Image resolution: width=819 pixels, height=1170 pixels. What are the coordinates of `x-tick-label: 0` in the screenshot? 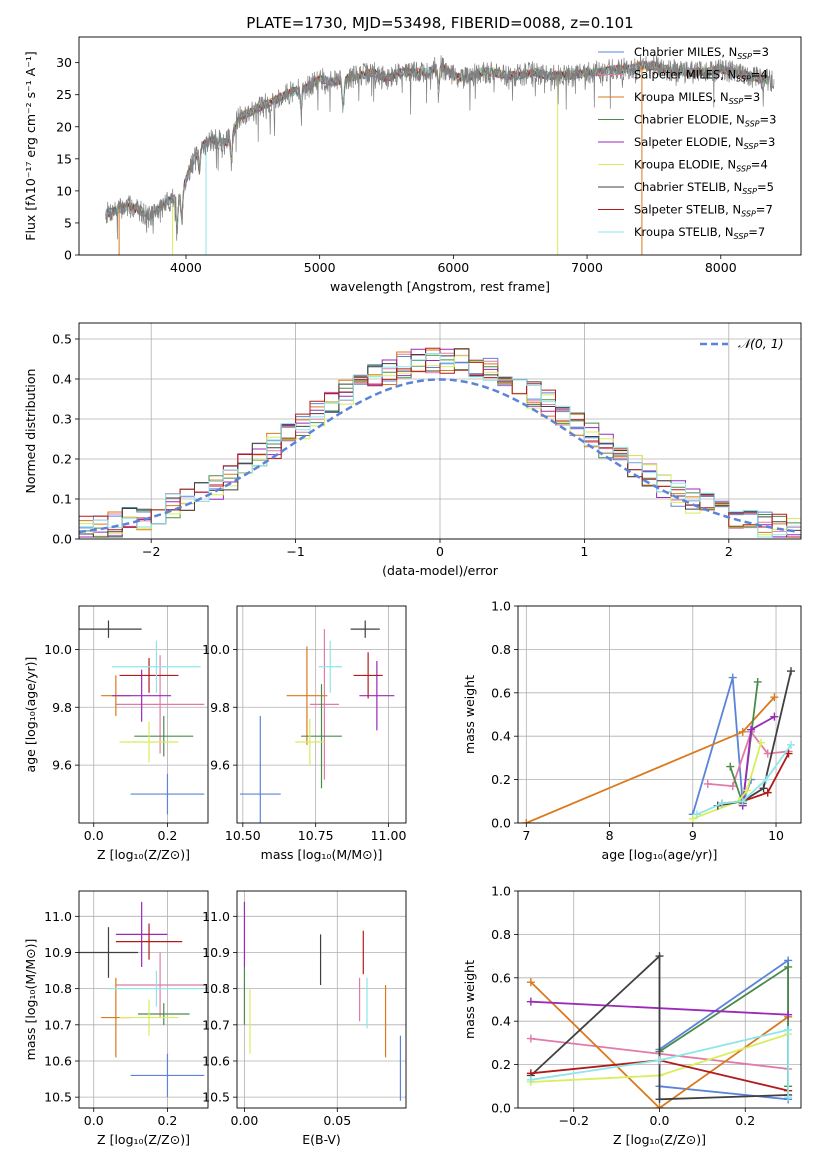 It's located at (440, 551).